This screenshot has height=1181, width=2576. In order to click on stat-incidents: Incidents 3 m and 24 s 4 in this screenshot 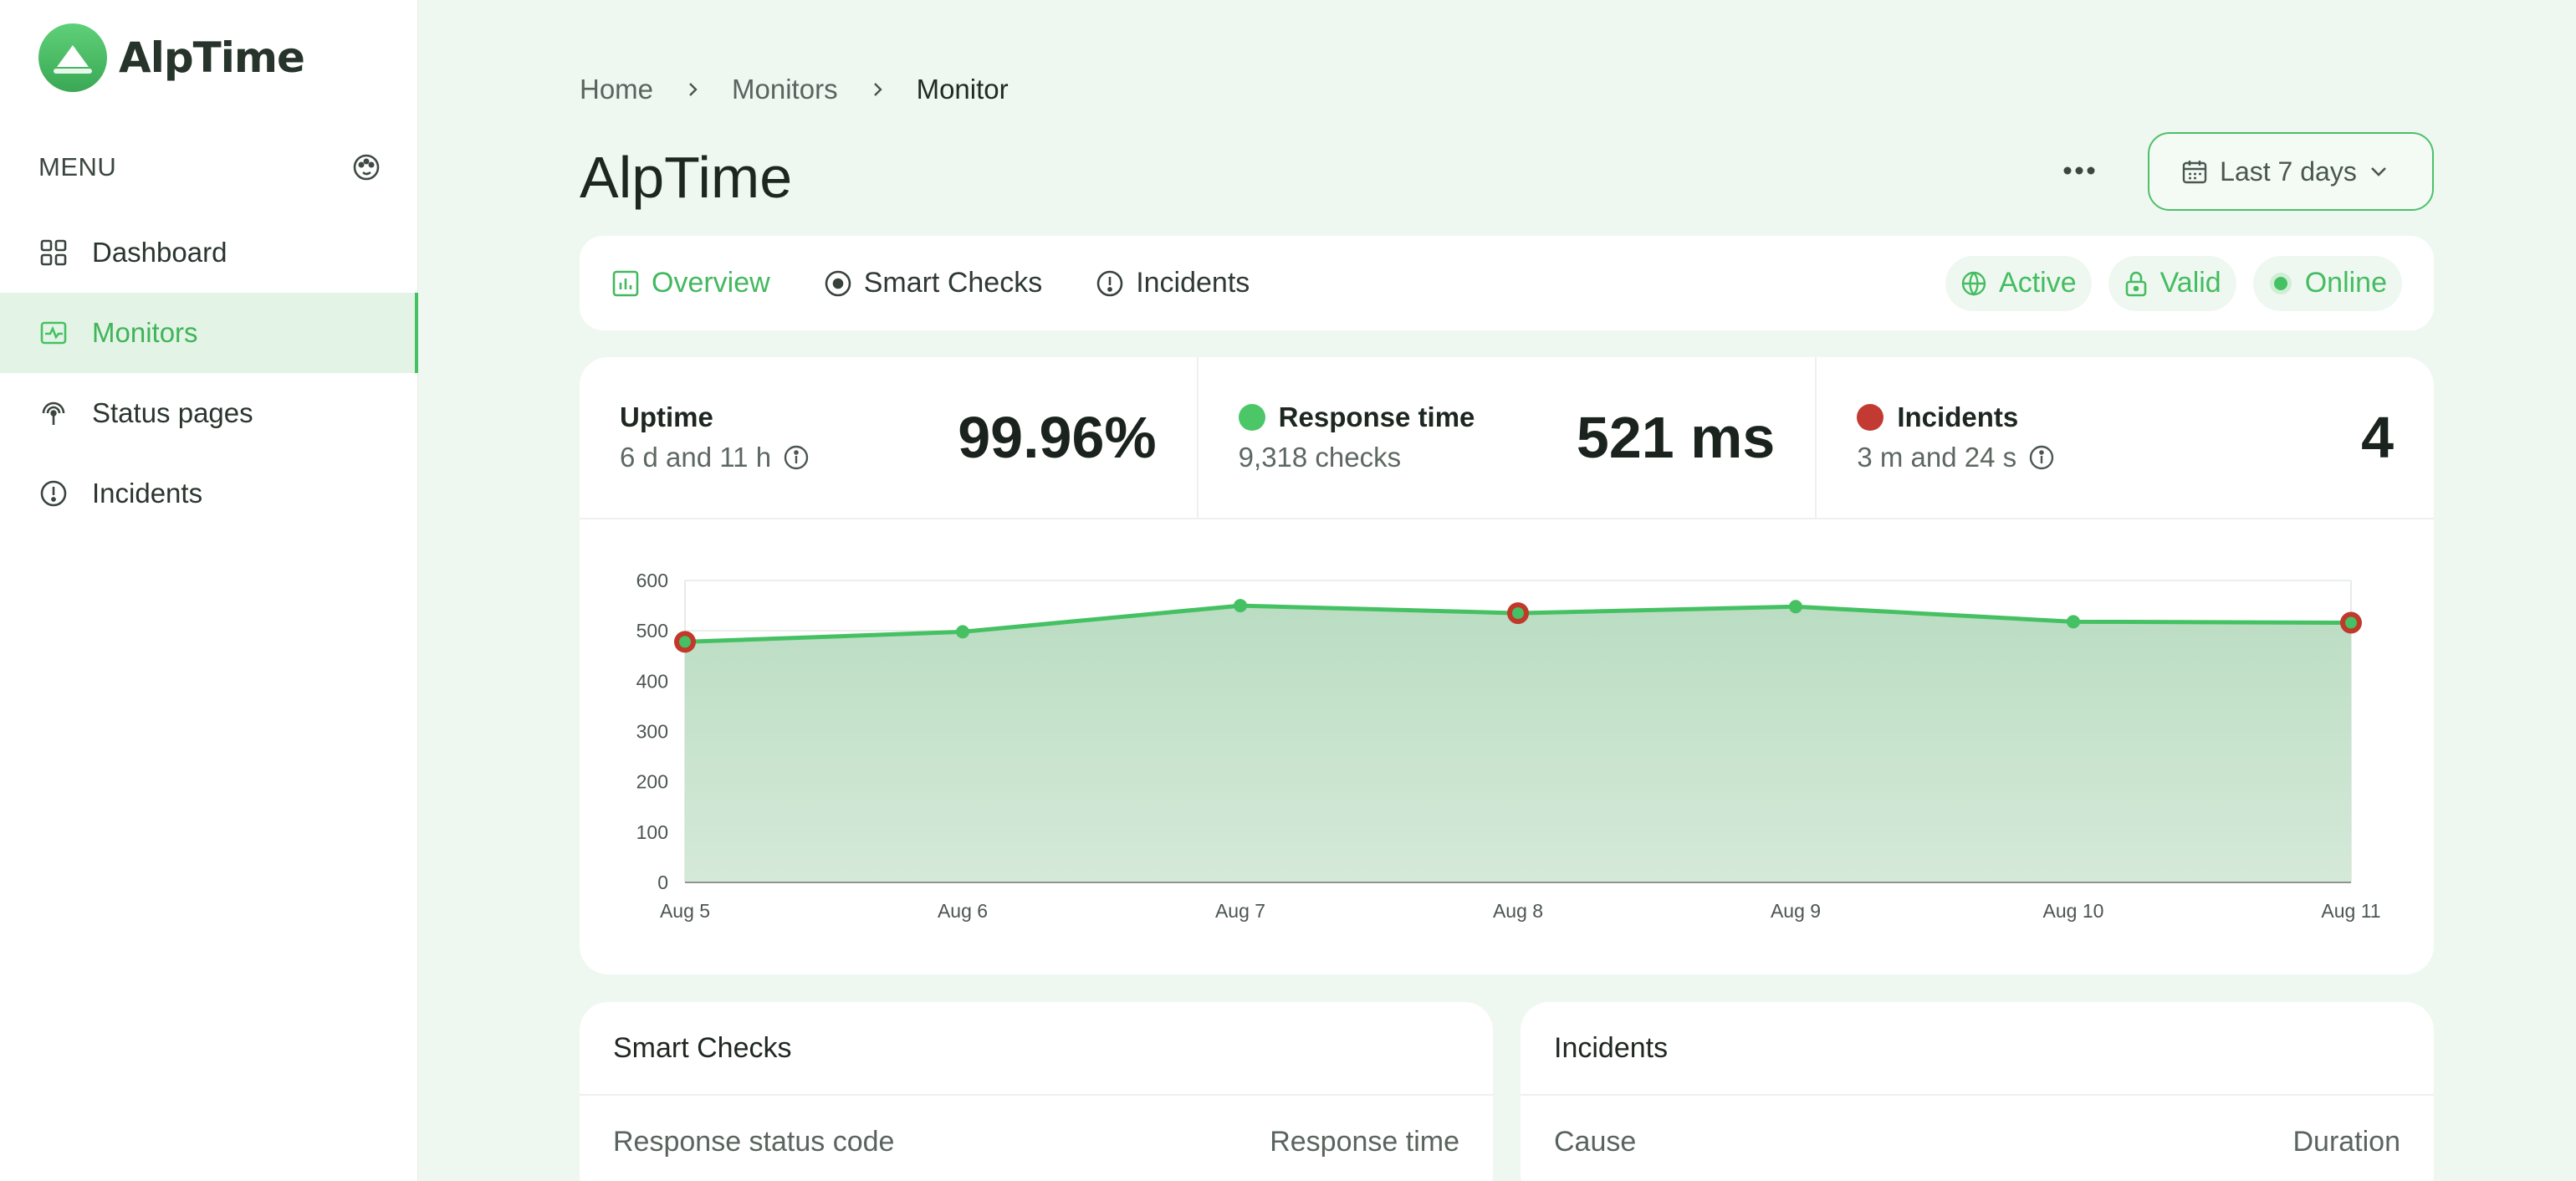, I will do `click(2125, 437)`.